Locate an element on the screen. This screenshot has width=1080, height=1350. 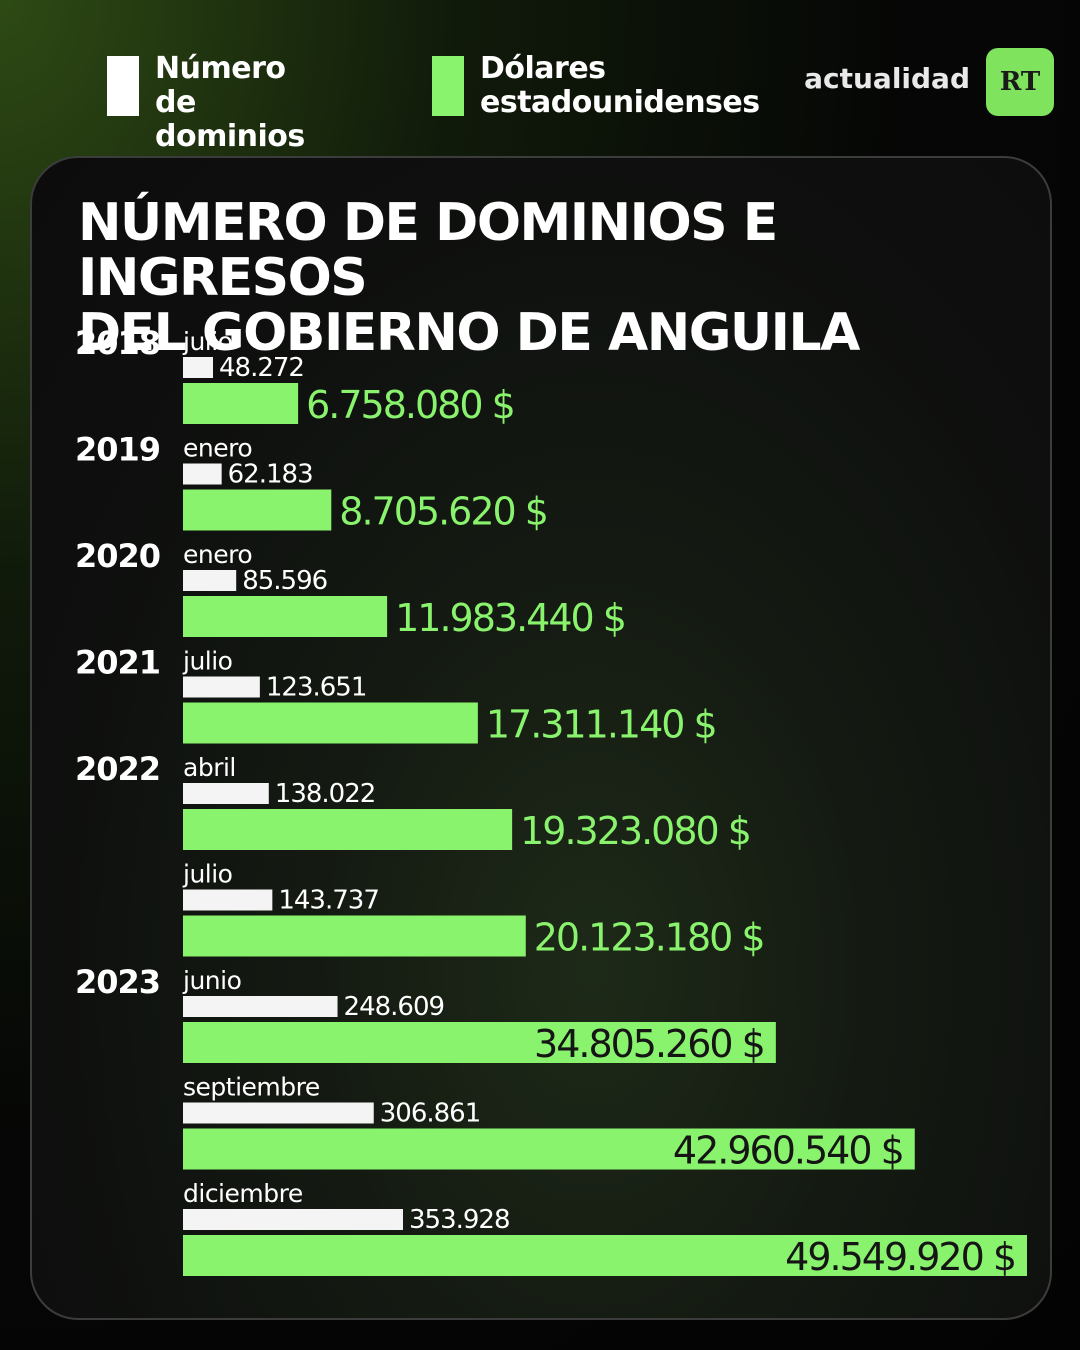
legend-usd-swatch is located at coordinates (448, 86).